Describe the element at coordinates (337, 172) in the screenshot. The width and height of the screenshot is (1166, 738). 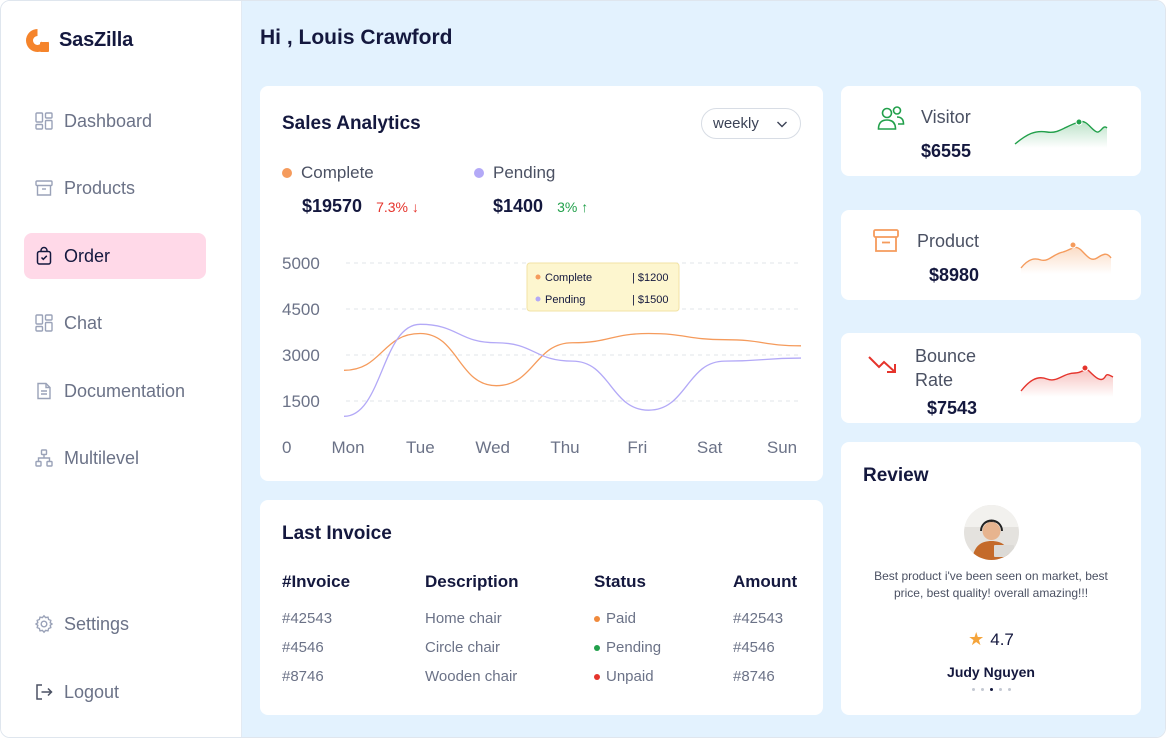
I see `legend-complete-label: Complete` at that location.